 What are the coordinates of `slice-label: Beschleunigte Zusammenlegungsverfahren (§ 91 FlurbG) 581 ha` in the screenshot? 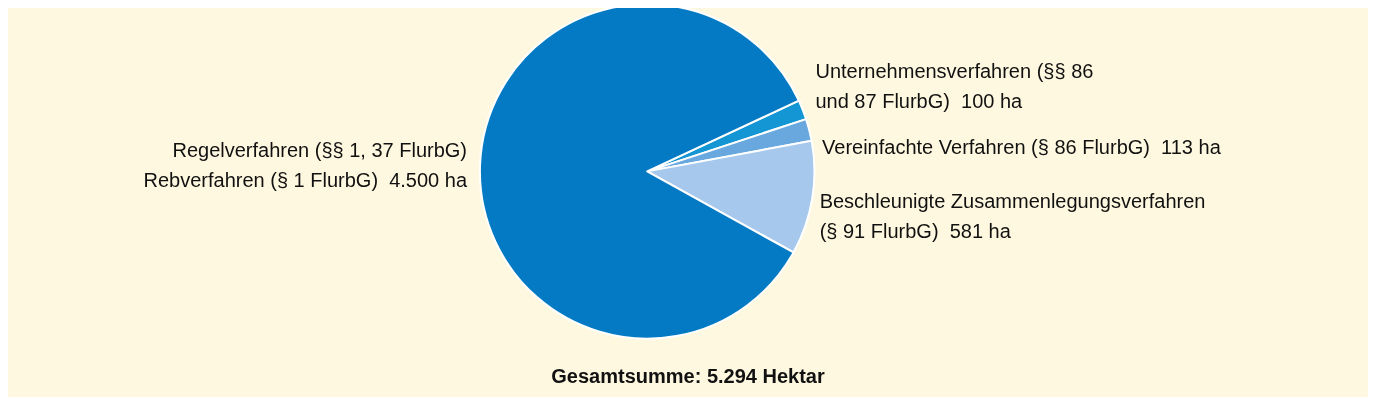 It's located at (1012, 216).